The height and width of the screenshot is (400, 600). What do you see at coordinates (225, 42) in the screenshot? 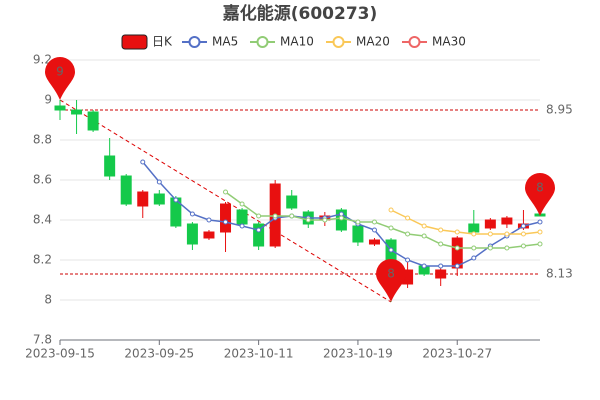
I see `legend-label: MA5` at bounding box center [225, 42].